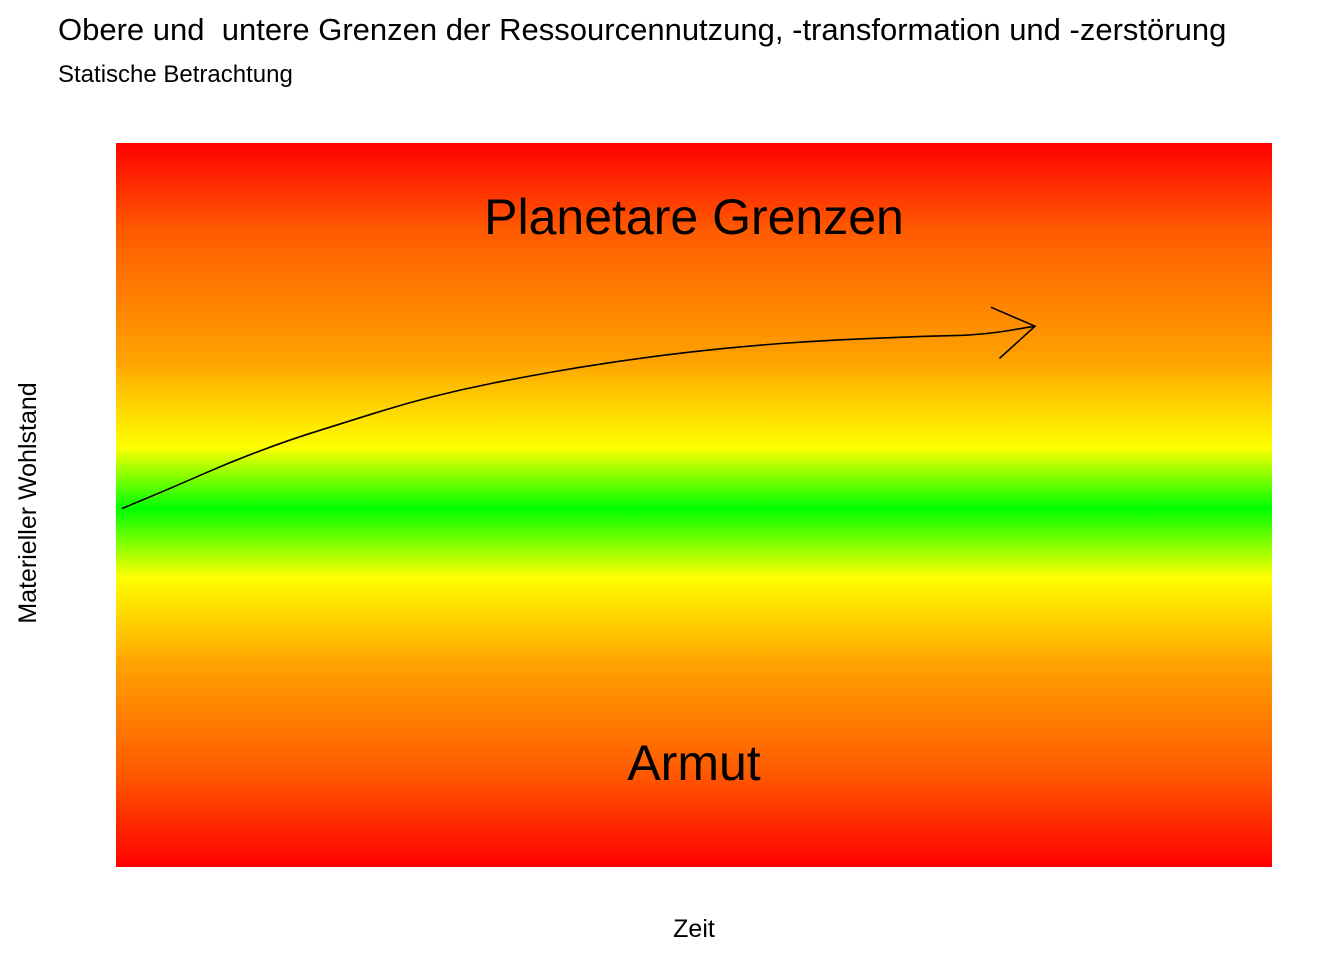 The image size is (1344, 960). I want to click on lower-region-label: Armut, so click(694, 763).